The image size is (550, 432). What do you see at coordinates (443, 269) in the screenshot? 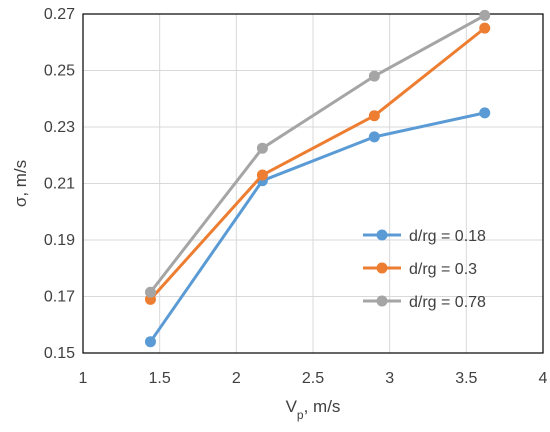
I see `legend-label: d/rg = 0.3` at bounding box center [443, 269].